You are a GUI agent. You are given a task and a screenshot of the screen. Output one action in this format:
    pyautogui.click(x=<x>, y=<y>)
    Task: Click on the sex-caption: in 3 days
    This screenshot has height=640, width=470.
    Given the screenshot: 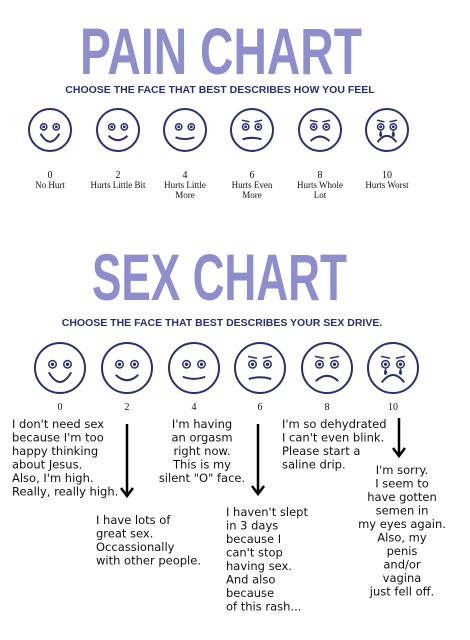 What is the action you would take?
    pyautogui.click(x=252, y=526)
    